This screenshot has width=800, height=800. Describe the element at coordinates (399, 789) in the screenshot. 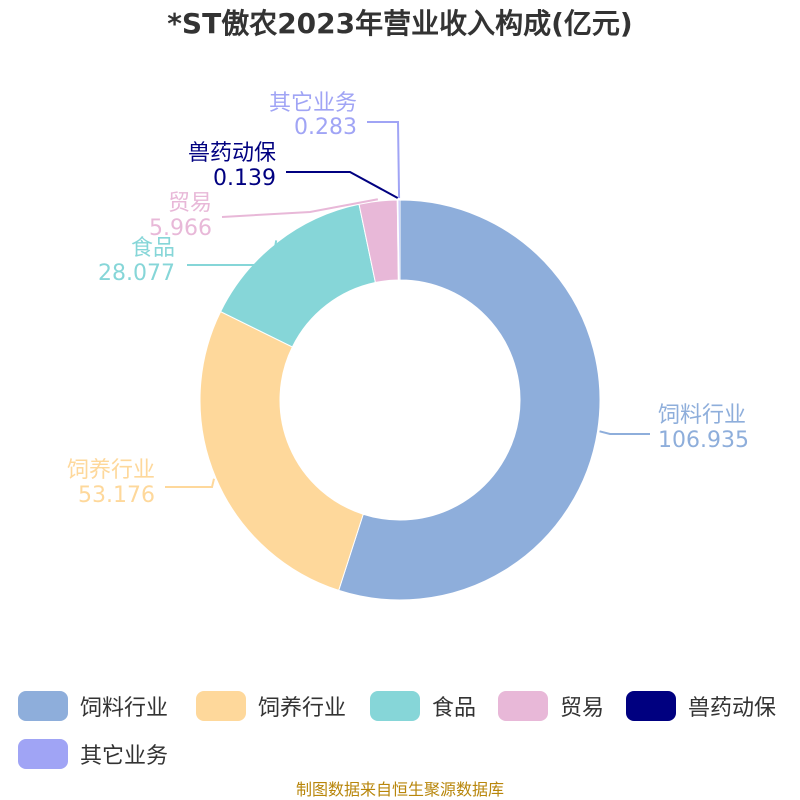

I see `source-note: 制图数据来自恒生聚源数据库` at that location.